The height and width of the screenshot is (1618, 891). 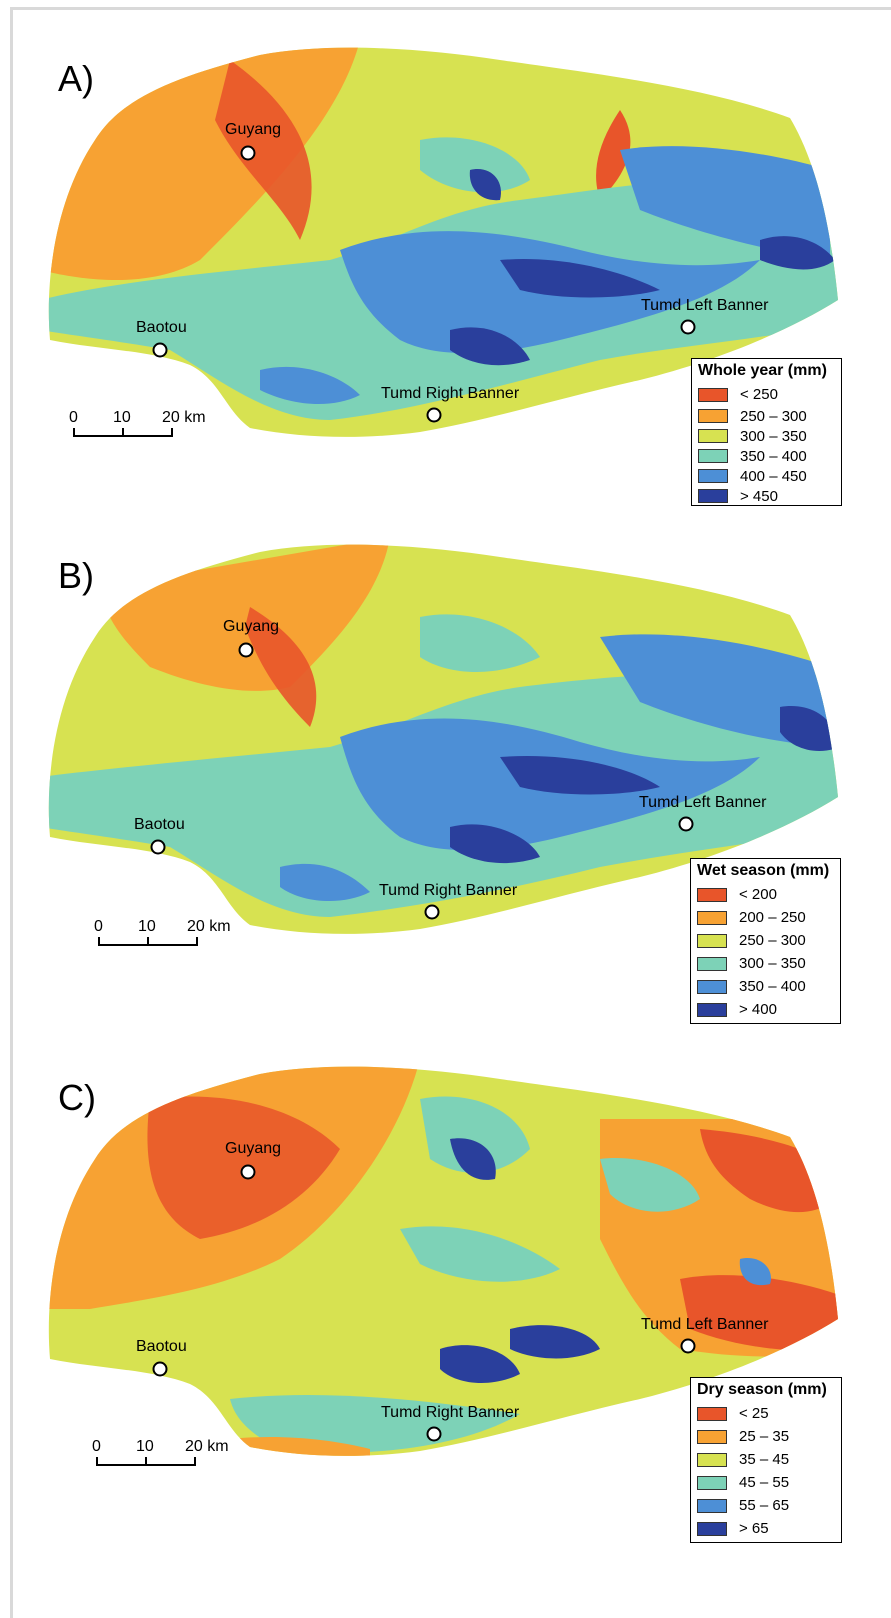 What do you see at coordinates (754, 1413) in the screenshot?
I see `legend-label: < 25` at bounding box center [754, 1413].